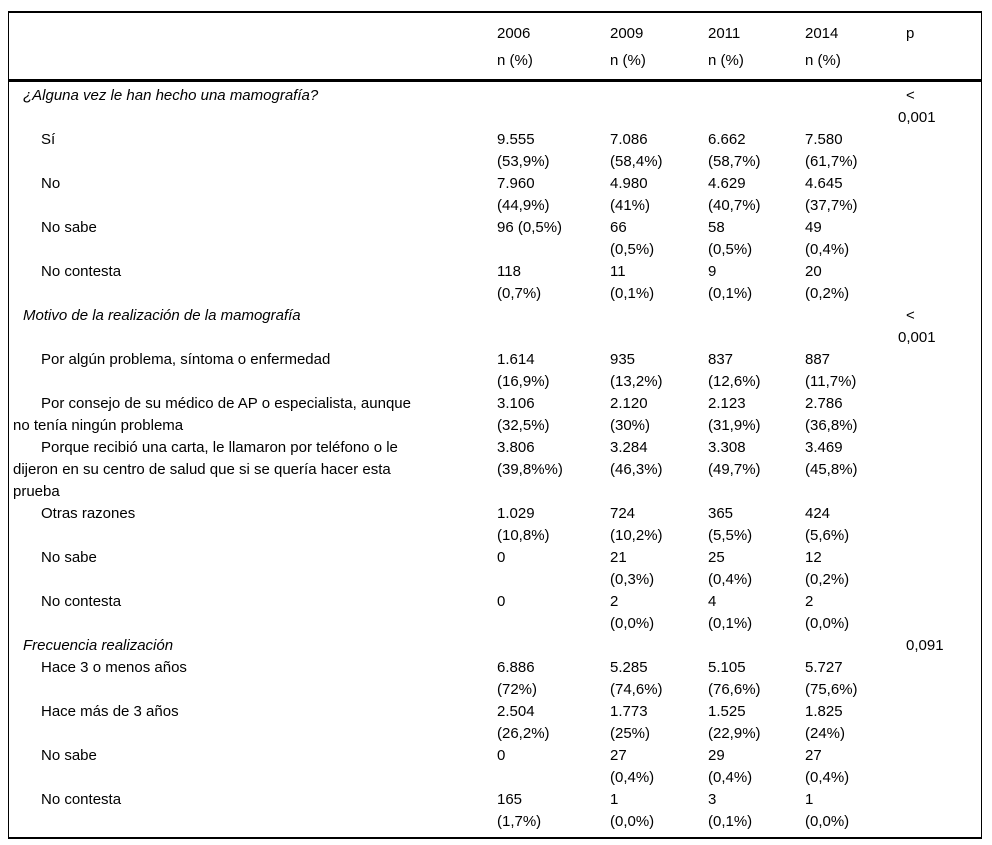 Image resolution: width=992 pixels, height=845 pixels. What do you see at coordinates (632, 282) in the screenshot?
I see `data-cell-2009: 11 (0,1%)` at bounding box center [632, 282].